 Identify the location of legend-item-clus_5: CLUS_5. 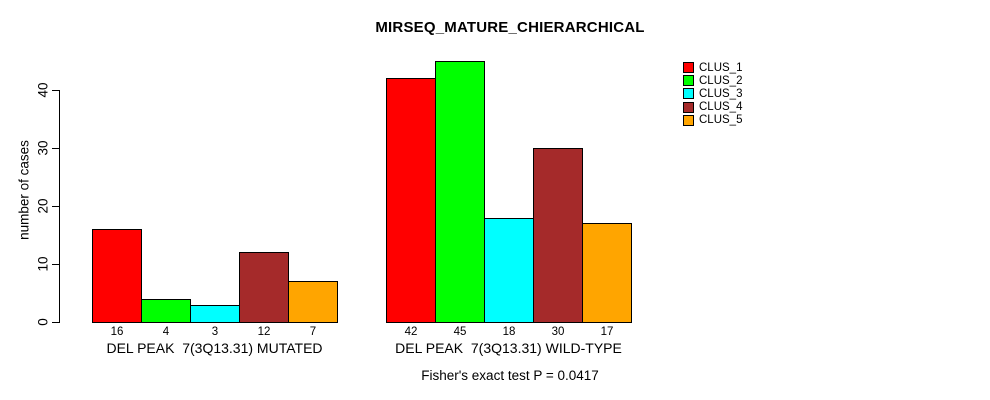
(713, 120).